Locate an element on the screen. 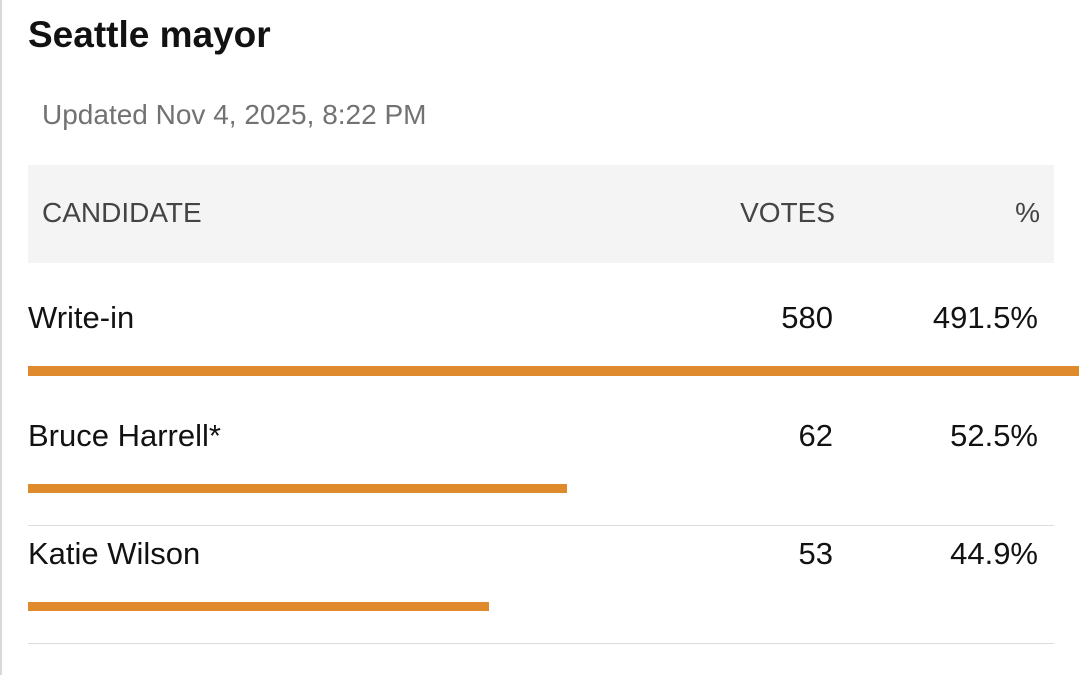 Image resolution: width=1079 pixels, height=675 pixels. table-header: CANDIDATE VOTES % is located at coordinates (541, 214).